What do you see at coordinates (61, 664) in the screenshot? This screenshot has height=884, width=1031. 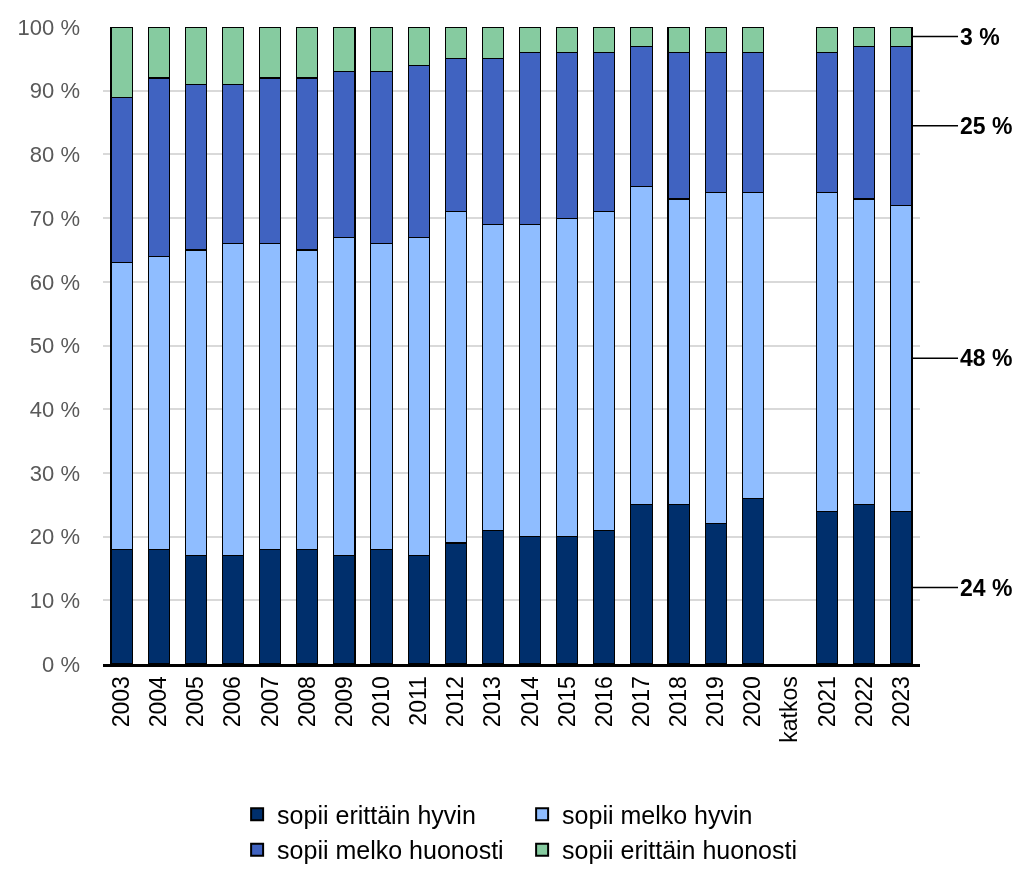 I see `y-tick-label: 0 %` at bounding box center [61, 664].